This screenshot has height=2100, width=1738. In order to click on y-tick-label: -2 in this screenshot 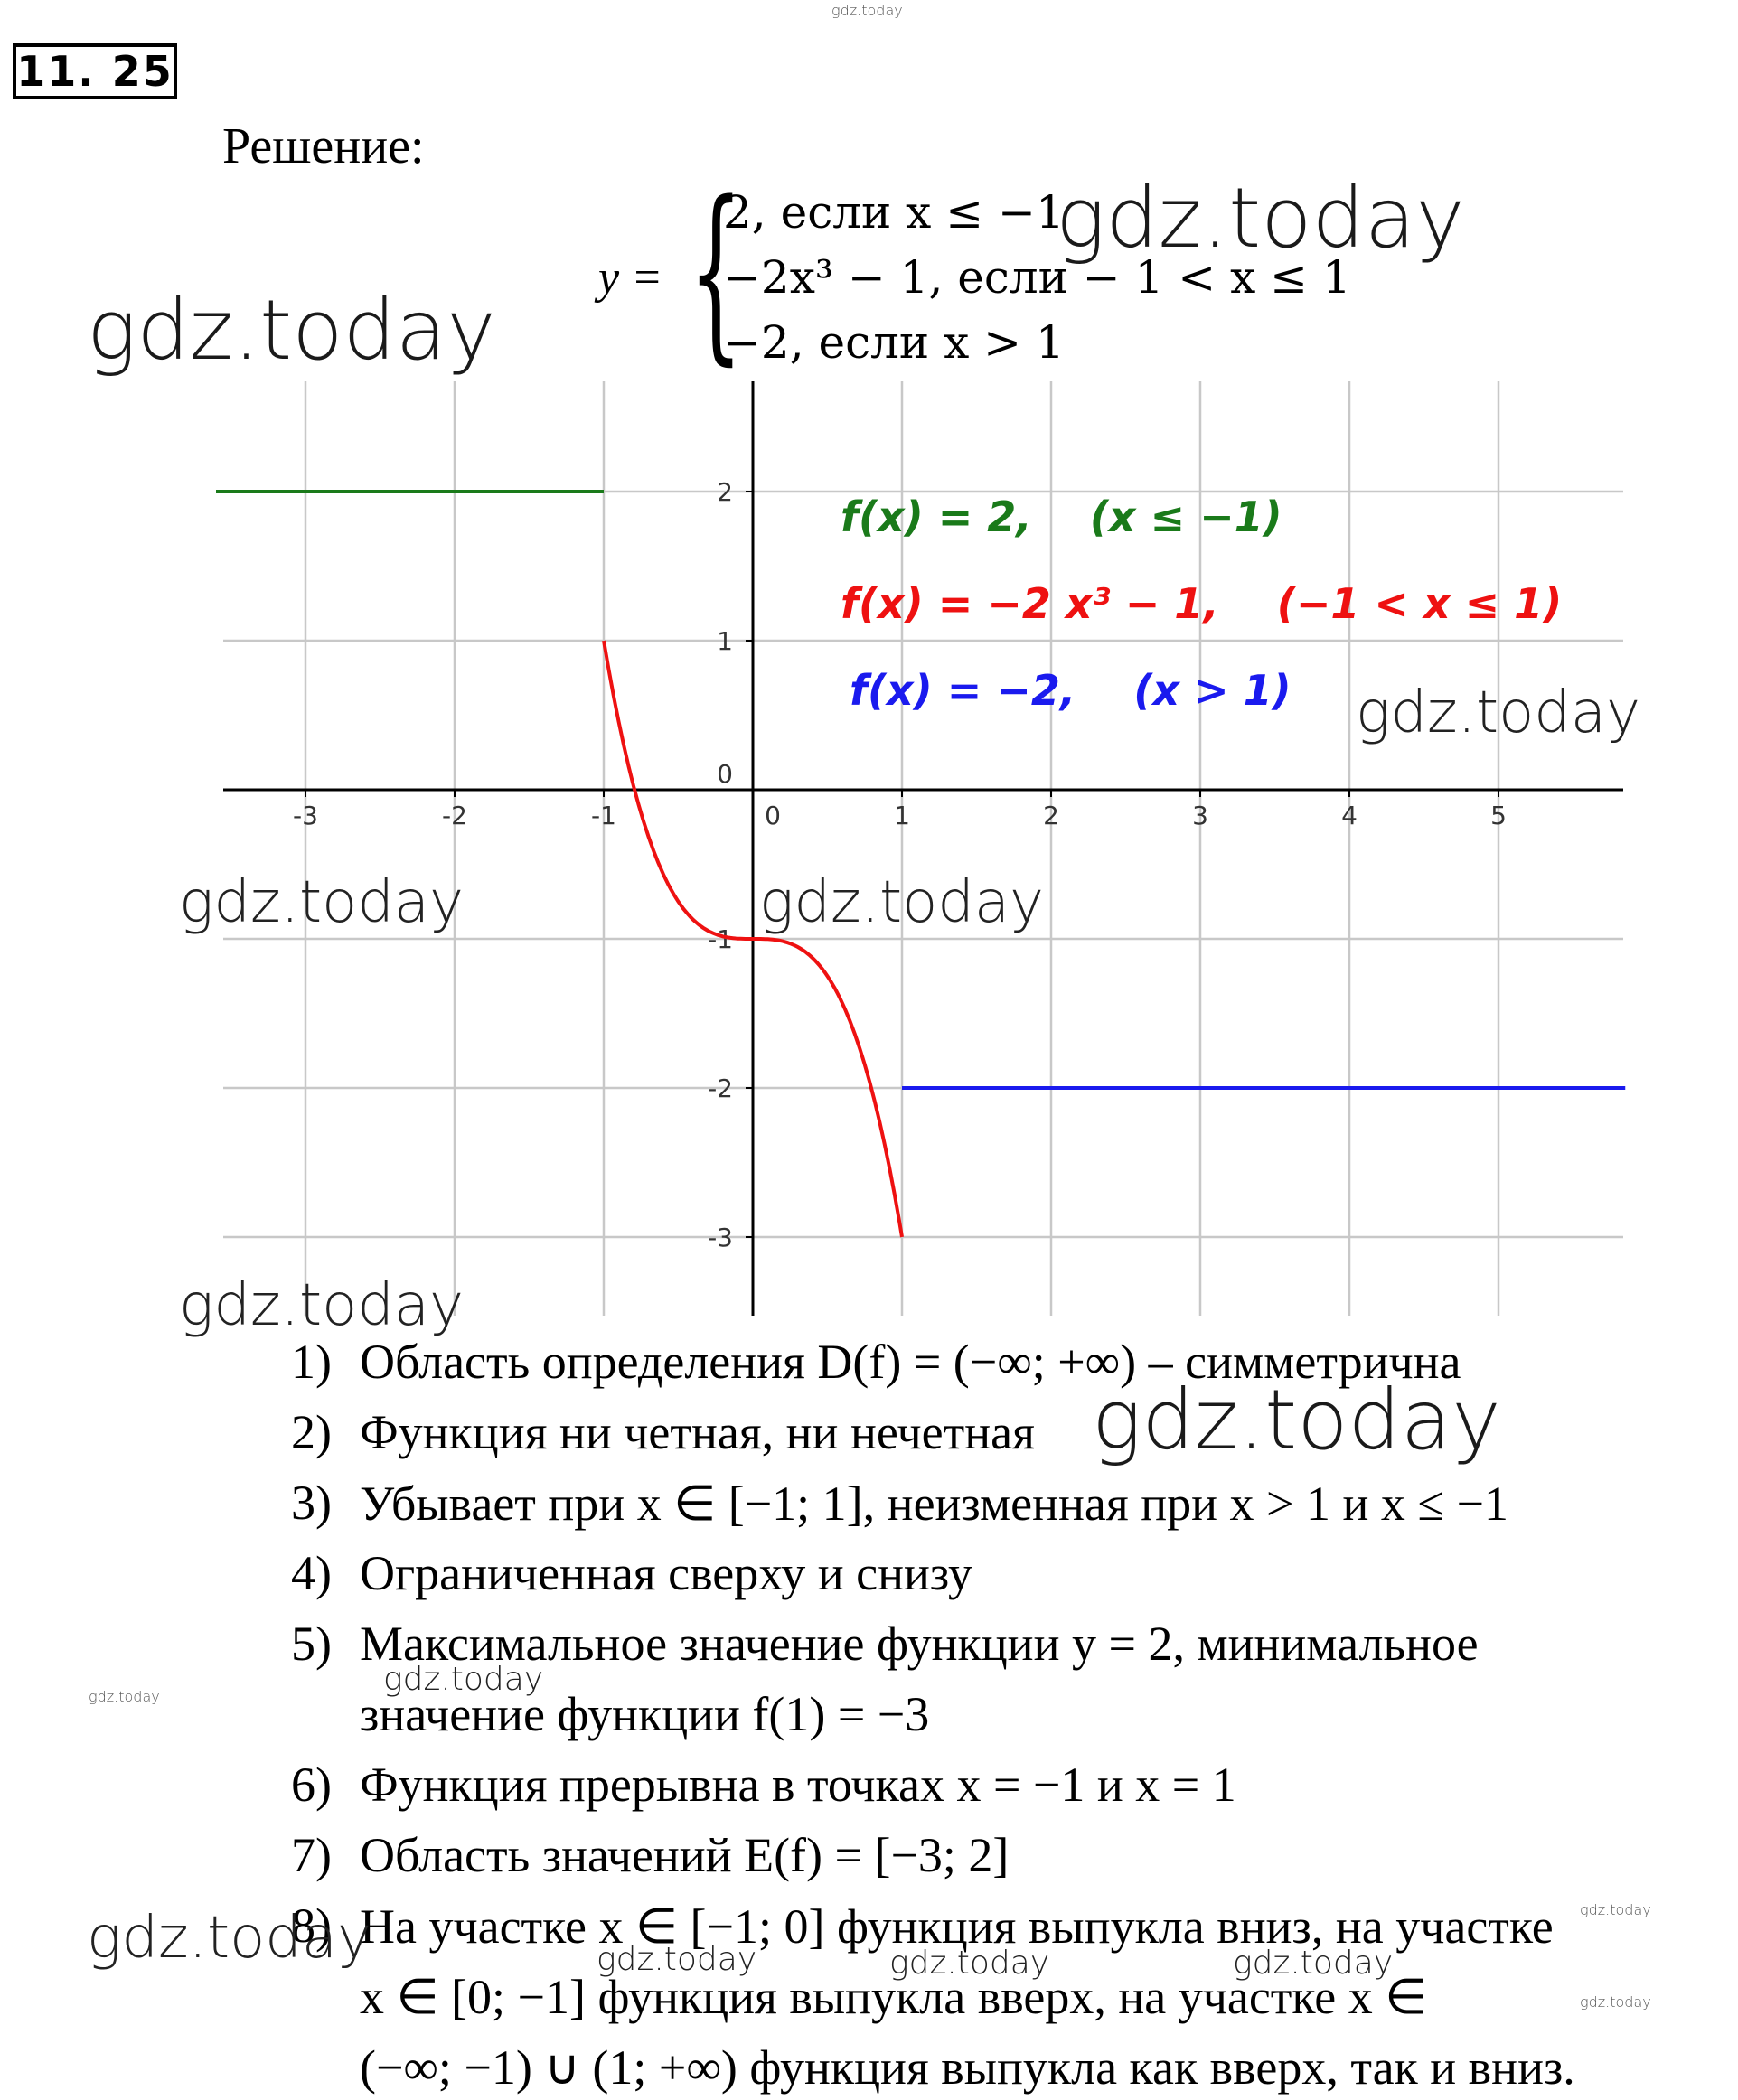, I will do `click(720, 1088)`.